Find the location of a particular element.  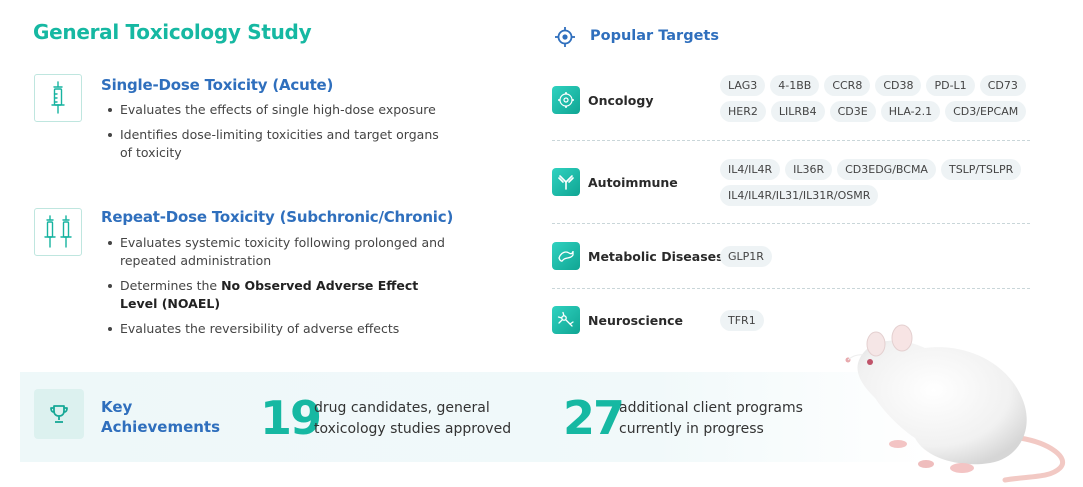

achievements-label-line2: Achievements is located at coordinates (161, 427).